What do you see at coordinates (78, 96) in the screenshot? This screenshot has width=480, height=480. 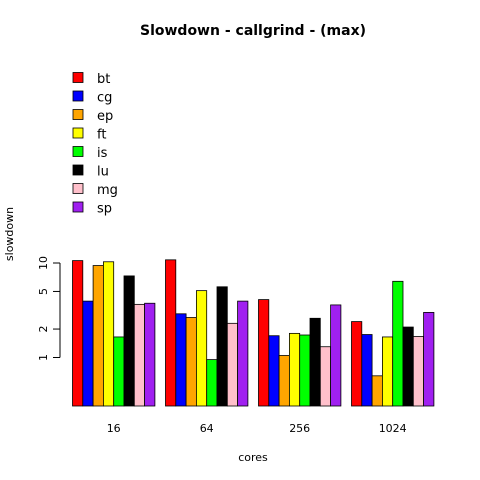 I see `legend-swatch-cg` at bounding box center [78, 96].